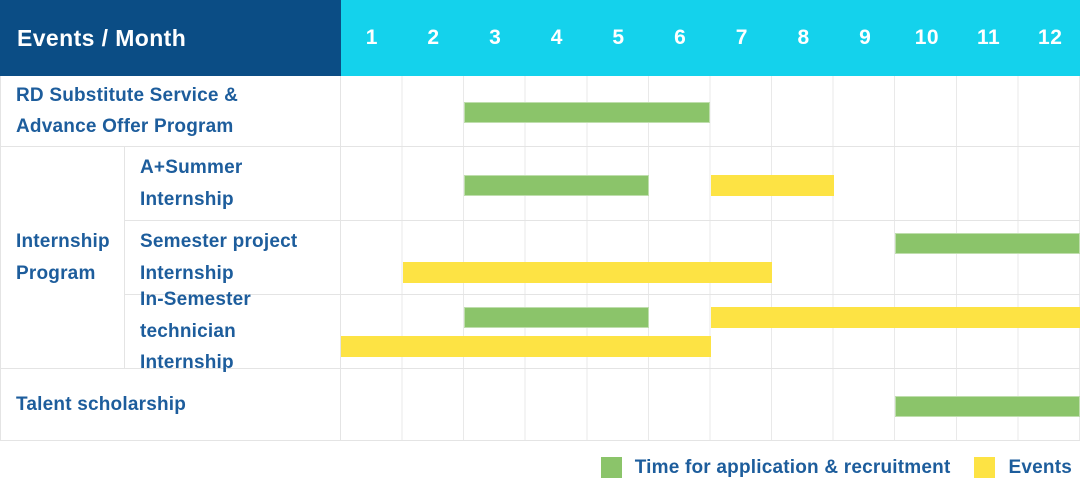 Image resolution: width=1080 pixels, height=494 pixels. What do you see at coordinates (680, 37) in the screenshot?
I see `month-label: 6` at bounding box center [680, 37].